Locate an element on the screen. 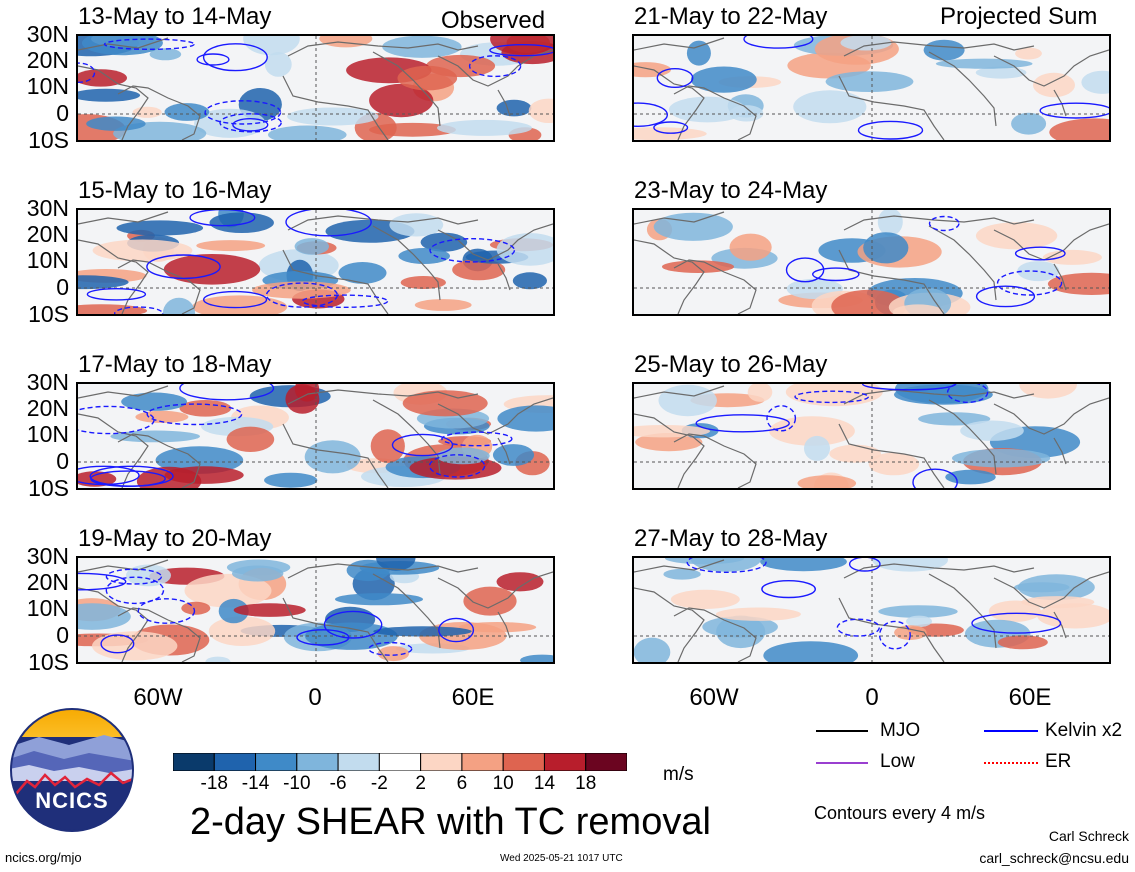  panel-title-proj-2: 23-May to 24-May is located at coordinates (731, 190).